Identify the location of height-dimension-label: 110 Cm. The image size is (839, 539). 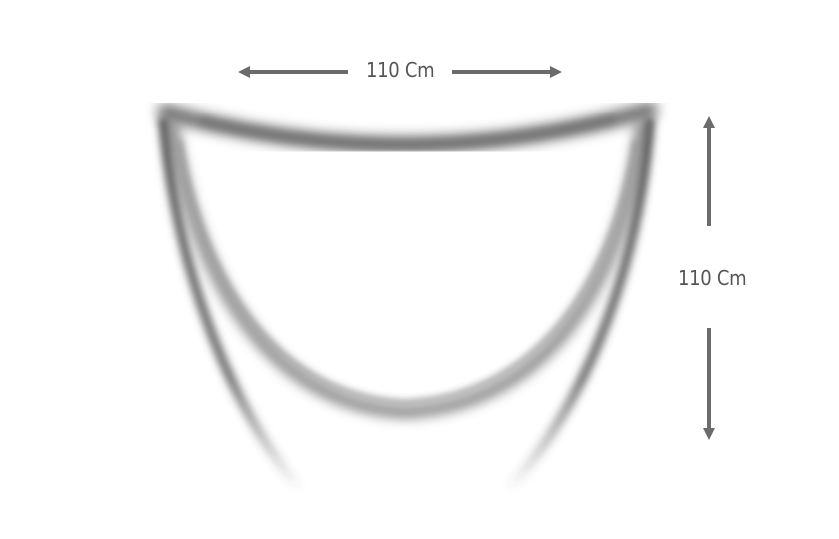
(712, 278).